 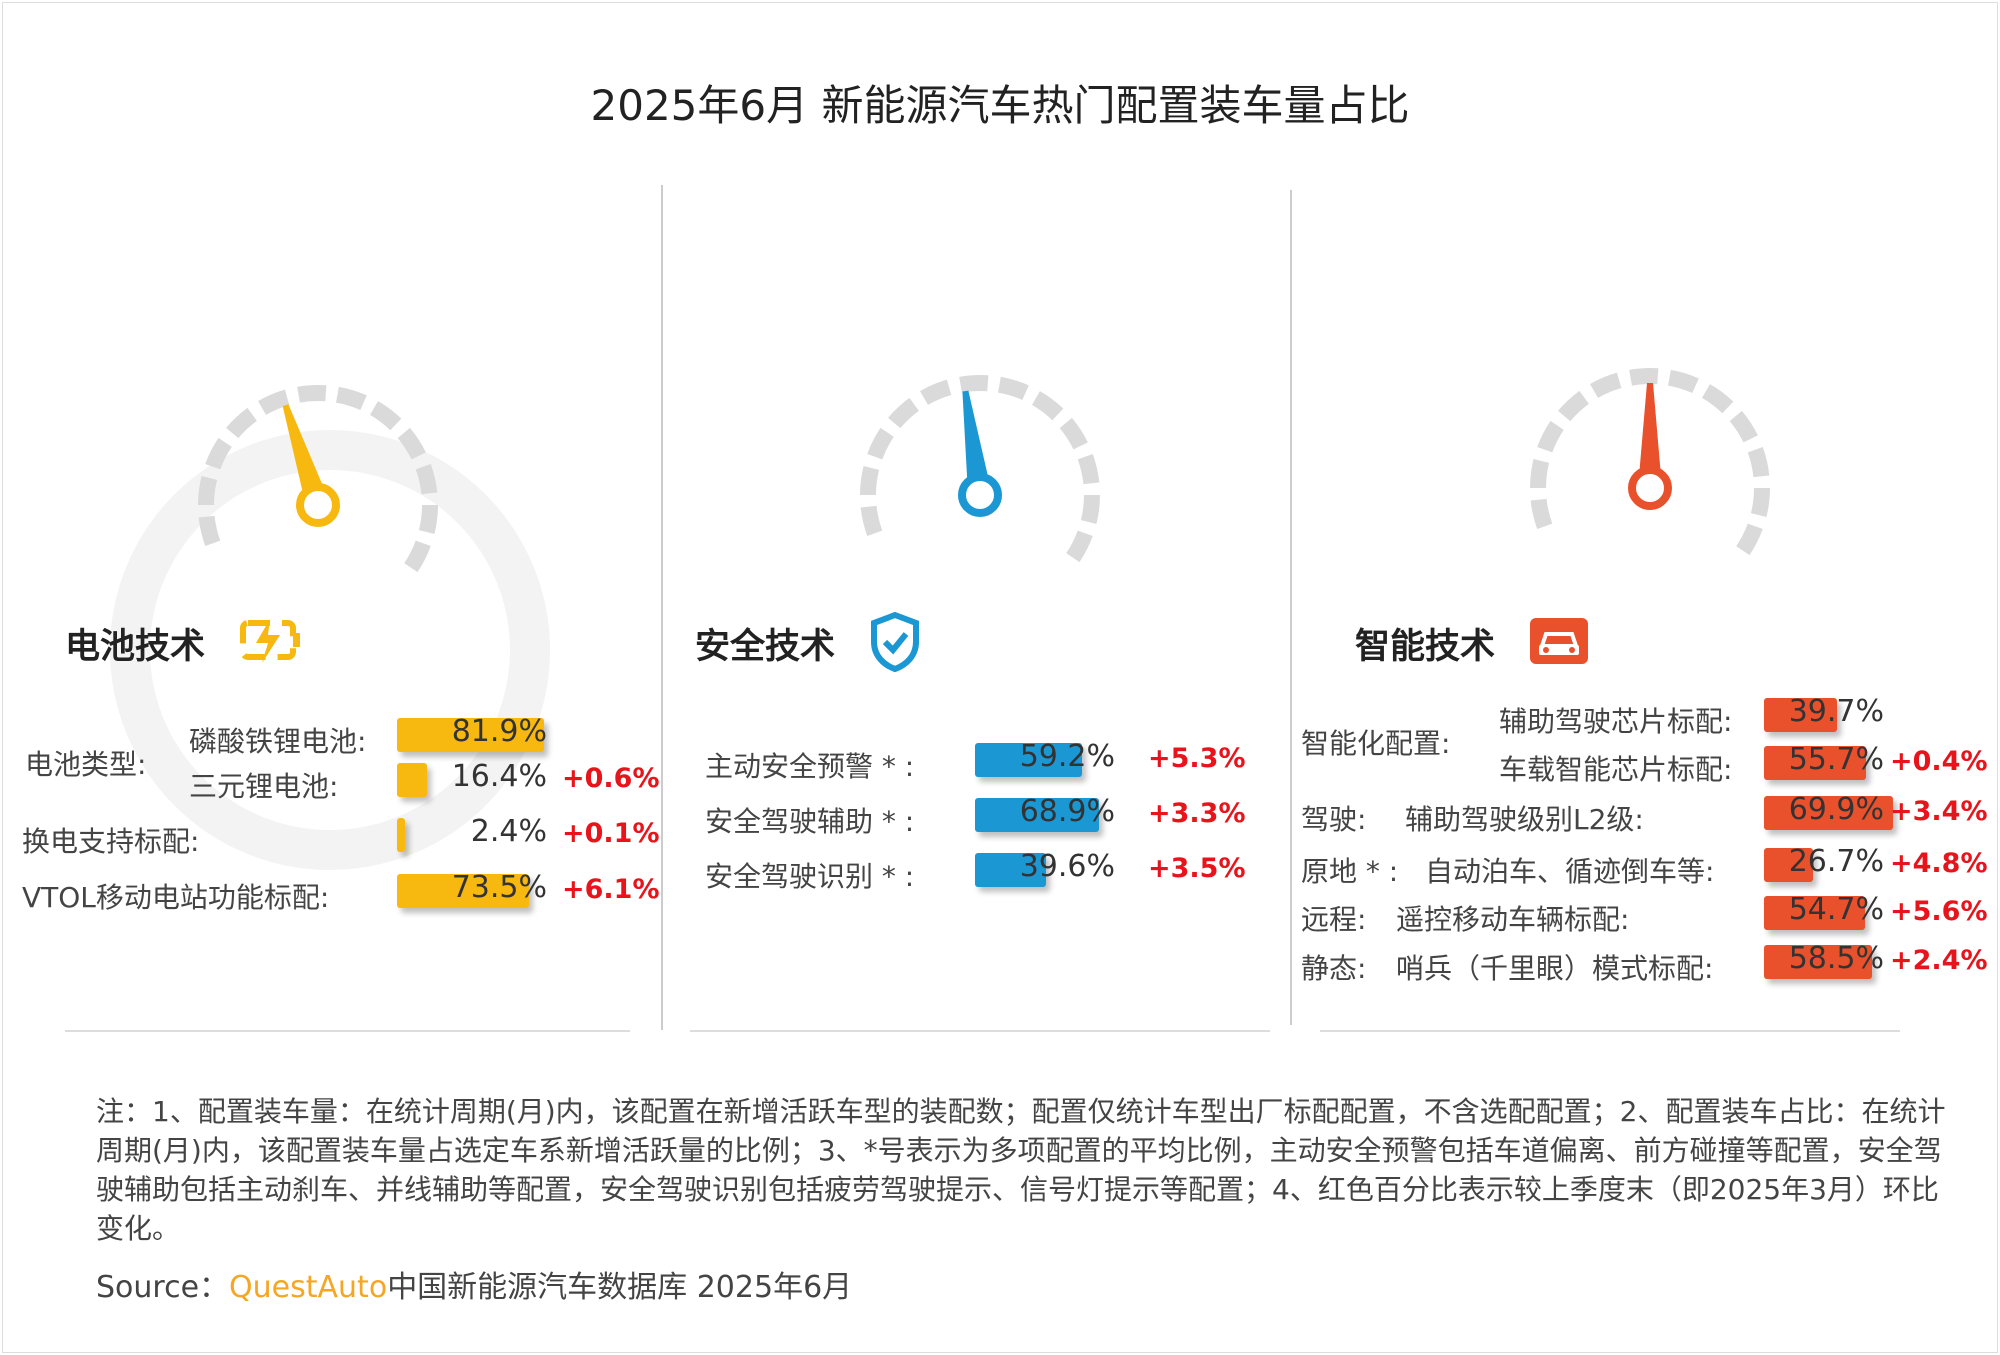 What do you see at coordinates (86, 764) in the screenshot?
I see `group-label: 电池类型:` at bounding box center [86, 764].